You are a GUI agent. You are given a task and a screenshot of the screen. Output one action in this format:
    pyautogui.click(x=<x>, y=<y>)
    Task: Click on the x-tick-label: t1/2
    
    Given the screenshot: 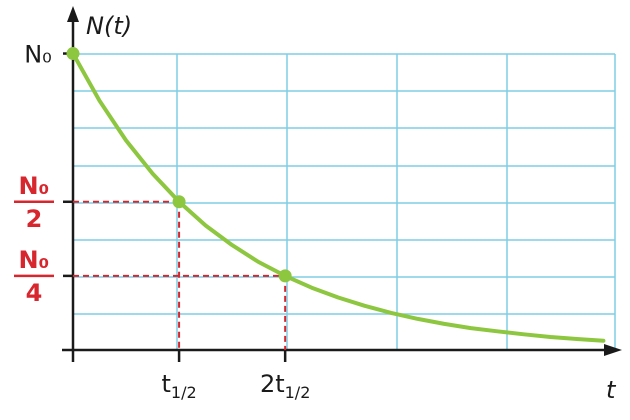 What is the action you would take?
    pyautogui.click(x=178, y=386)
    